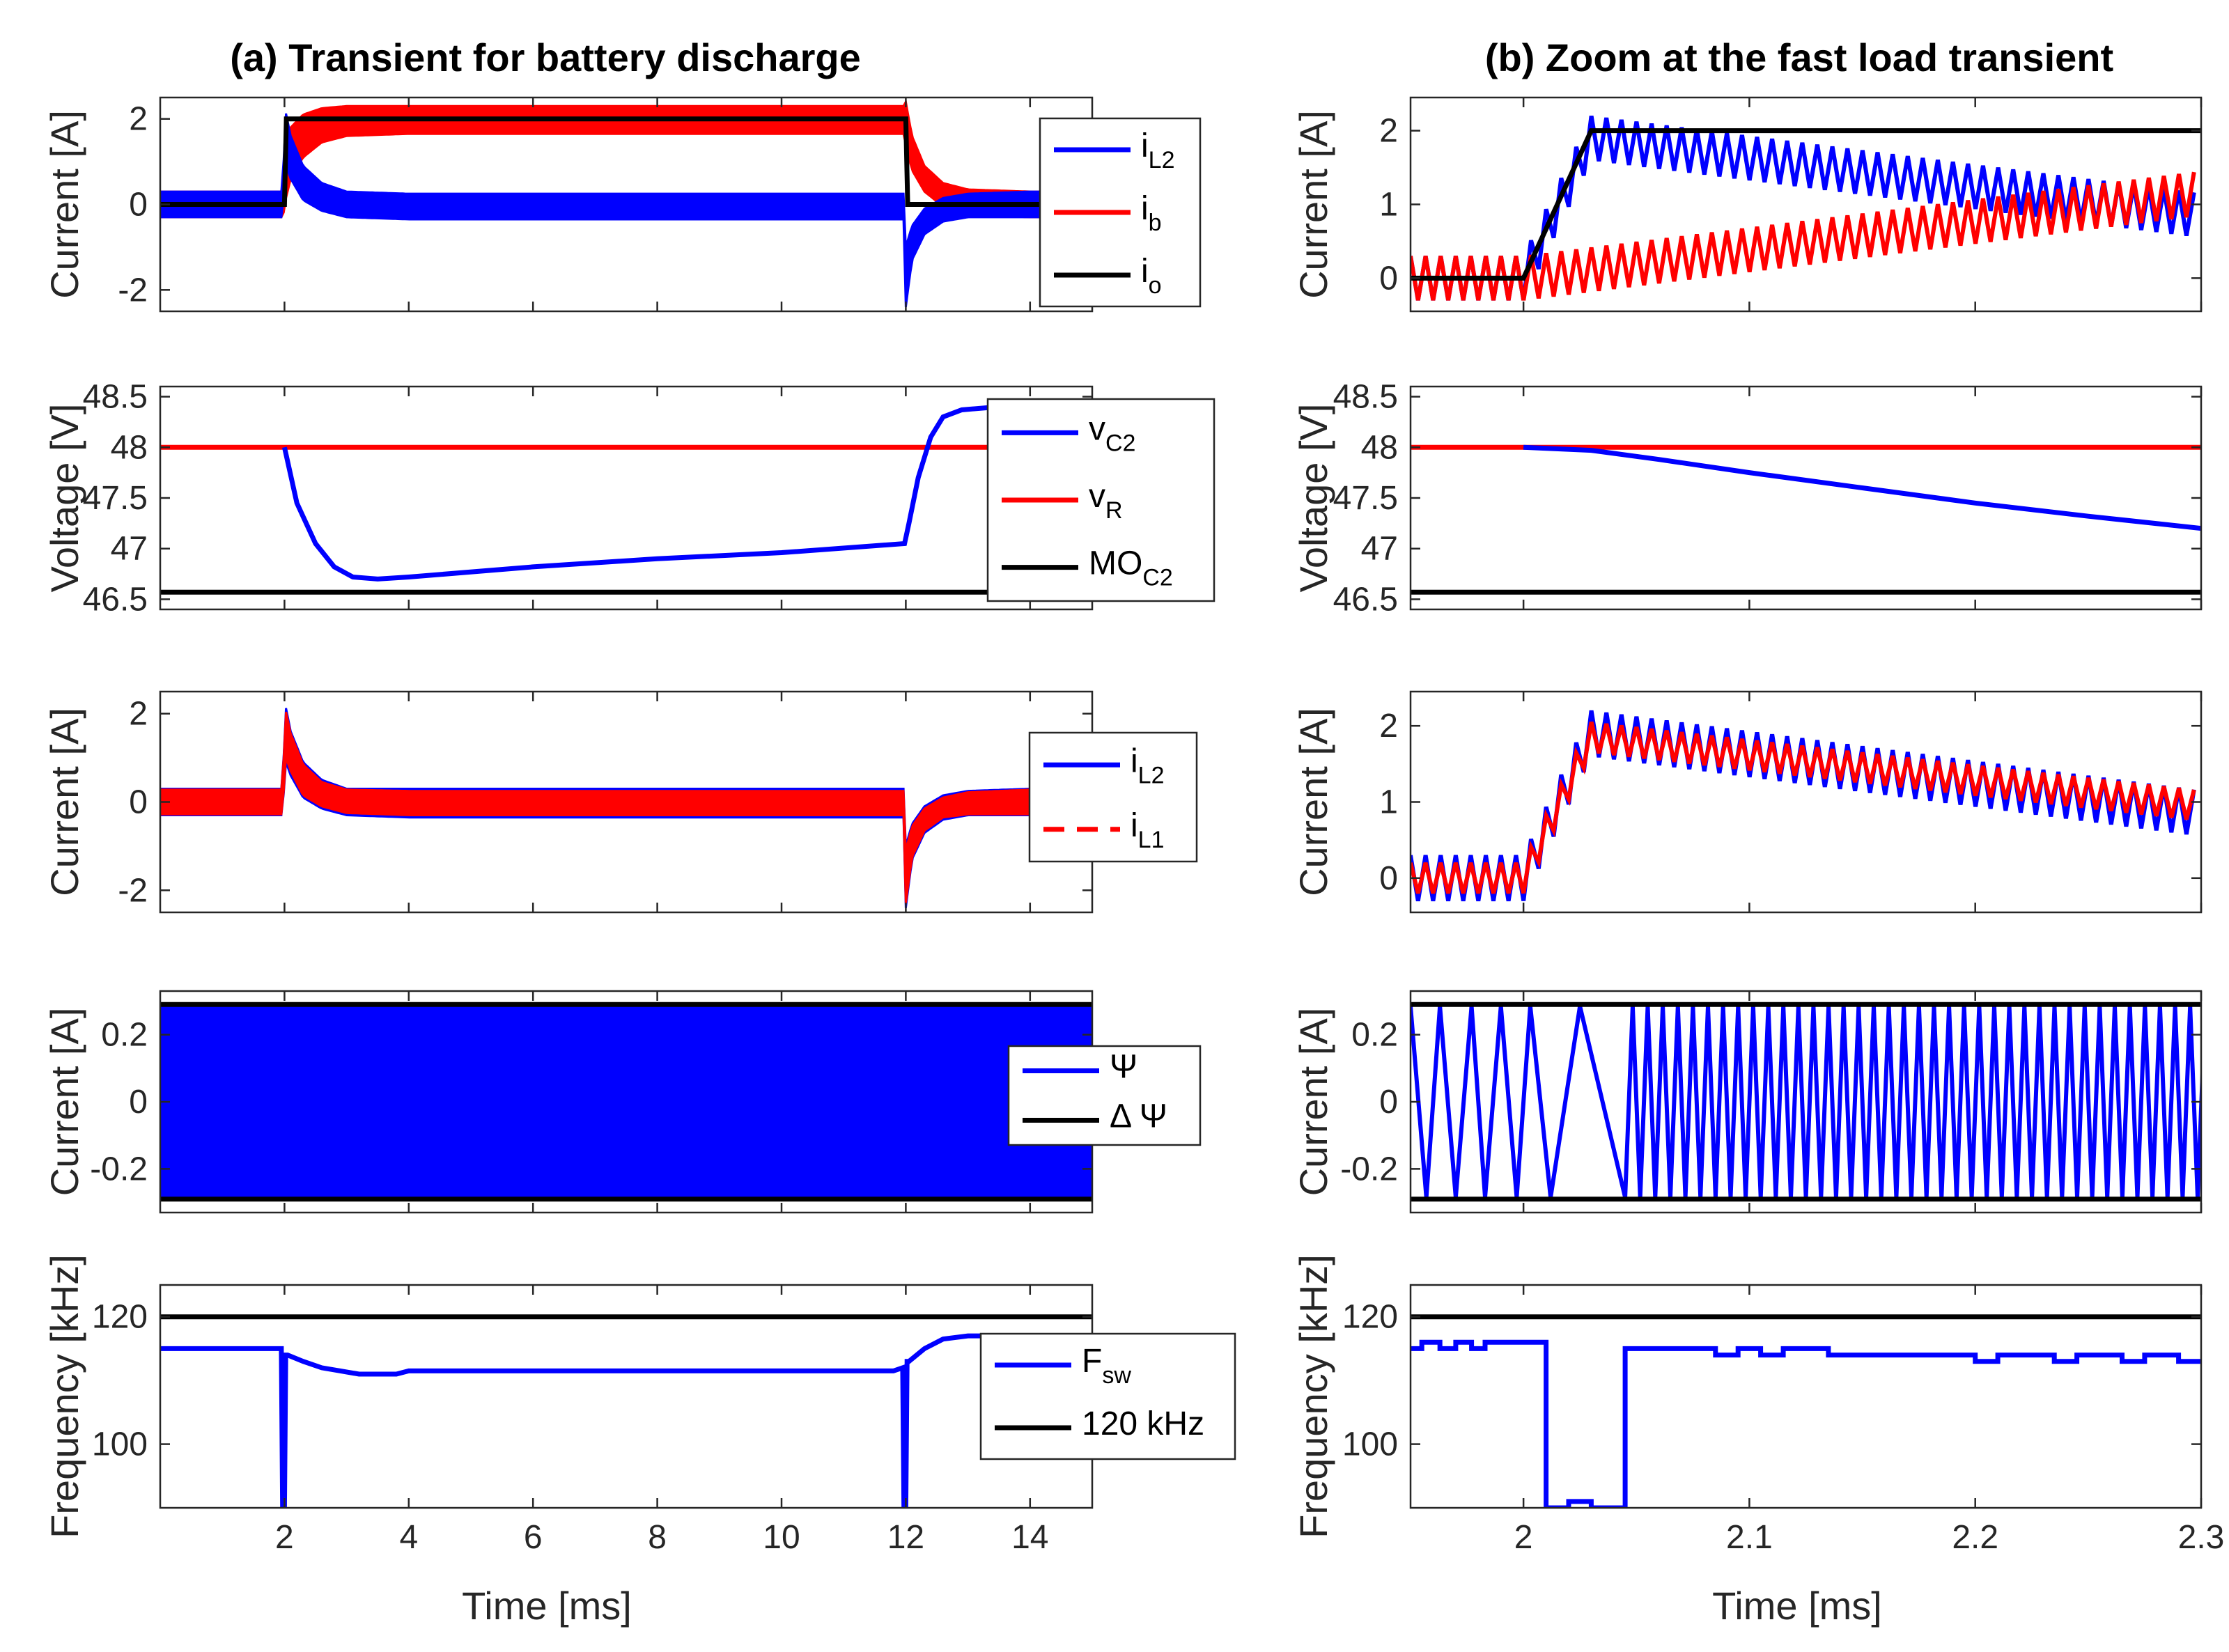 Image resolution: width=2229 pixels, height=1652 pixels. What do you see at coordinates (129, 448) in the screenshot?
I see `ytick-label: 48` at bounding box center [129, 448].